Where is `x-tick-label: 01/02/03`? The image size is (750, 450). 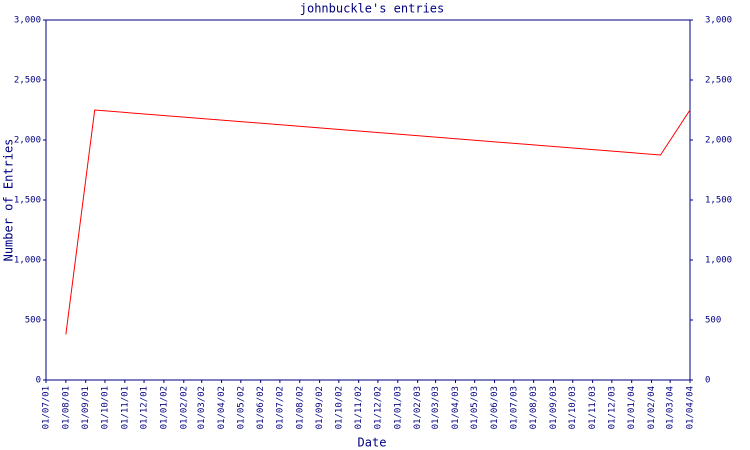 x-tick-label: 01/02/03 is located at coordinates (418, 407).